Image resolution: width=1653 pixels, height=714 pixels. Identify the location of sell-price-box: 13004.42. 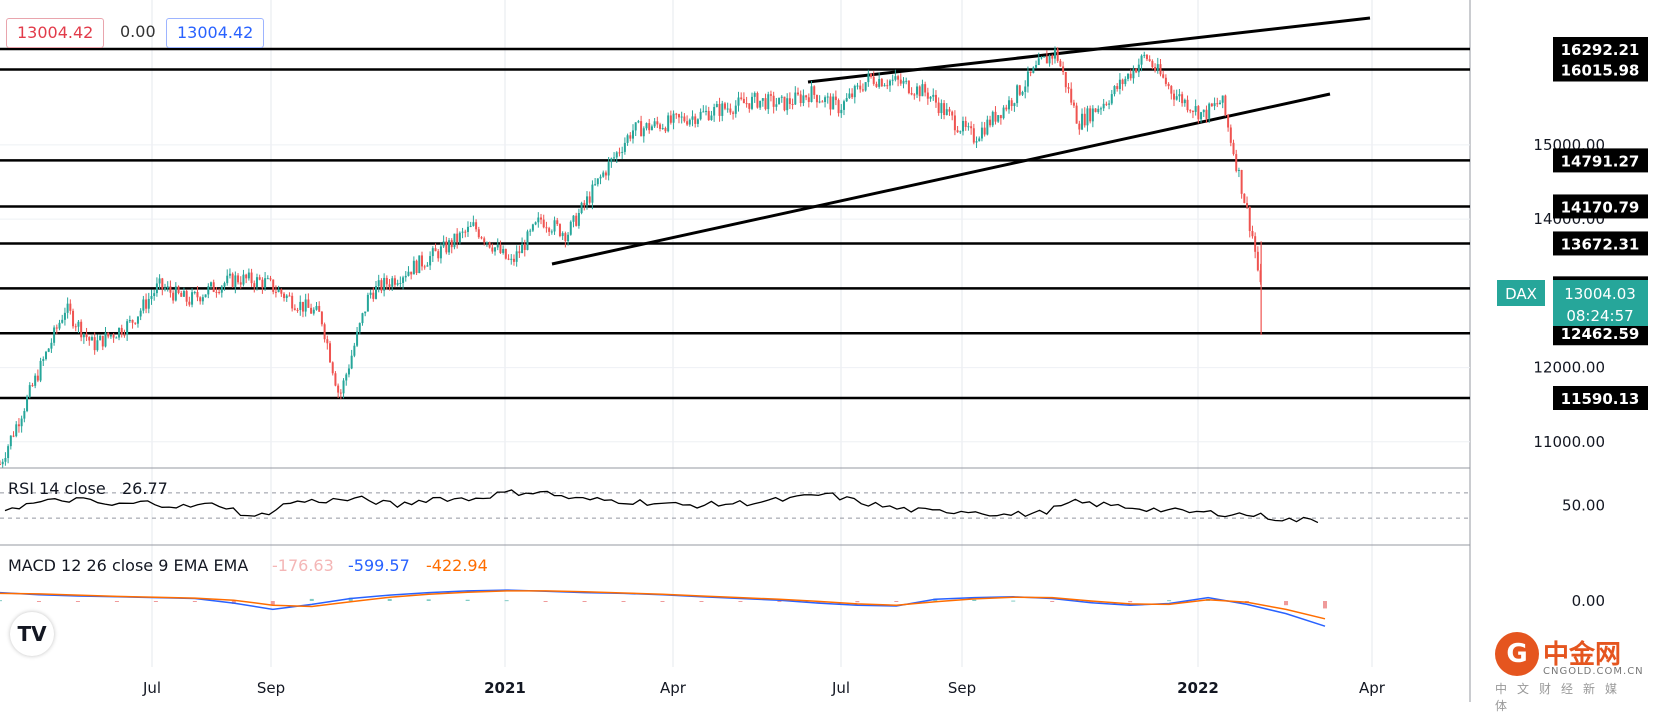
(55, 33).